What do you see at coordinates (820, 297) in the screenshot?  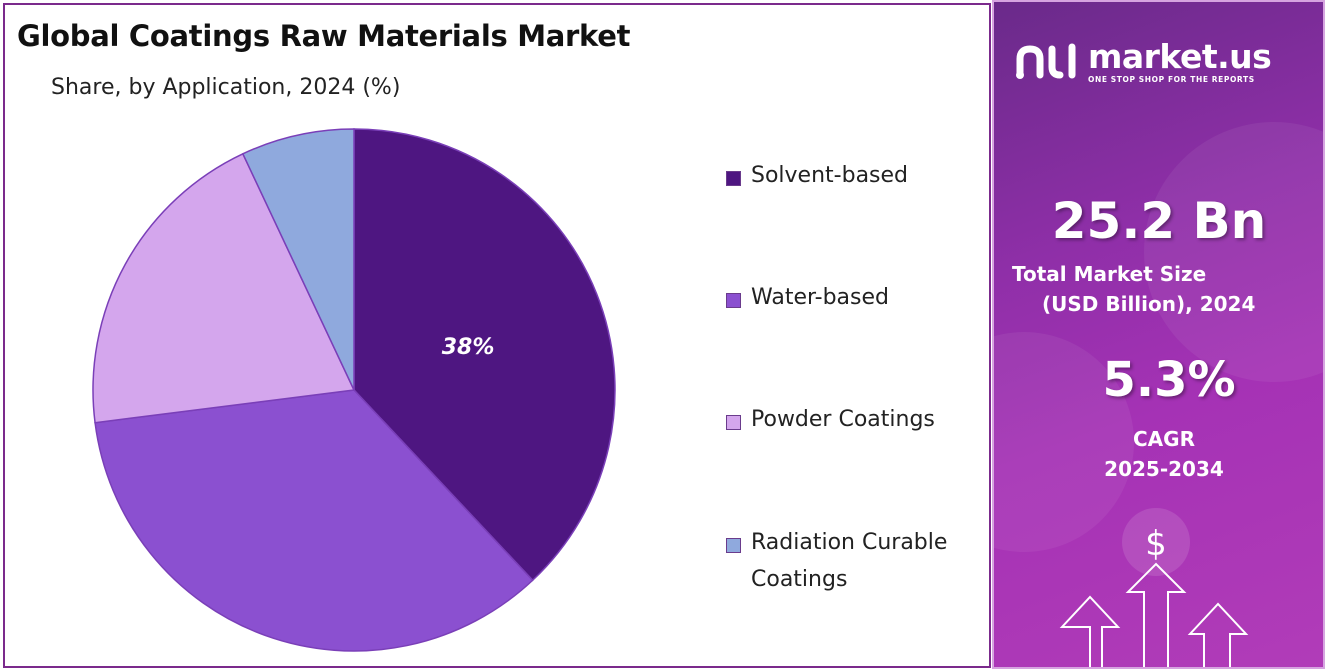 I see `legend-label-water-based: Water-based` at bounding box center [820, 297].